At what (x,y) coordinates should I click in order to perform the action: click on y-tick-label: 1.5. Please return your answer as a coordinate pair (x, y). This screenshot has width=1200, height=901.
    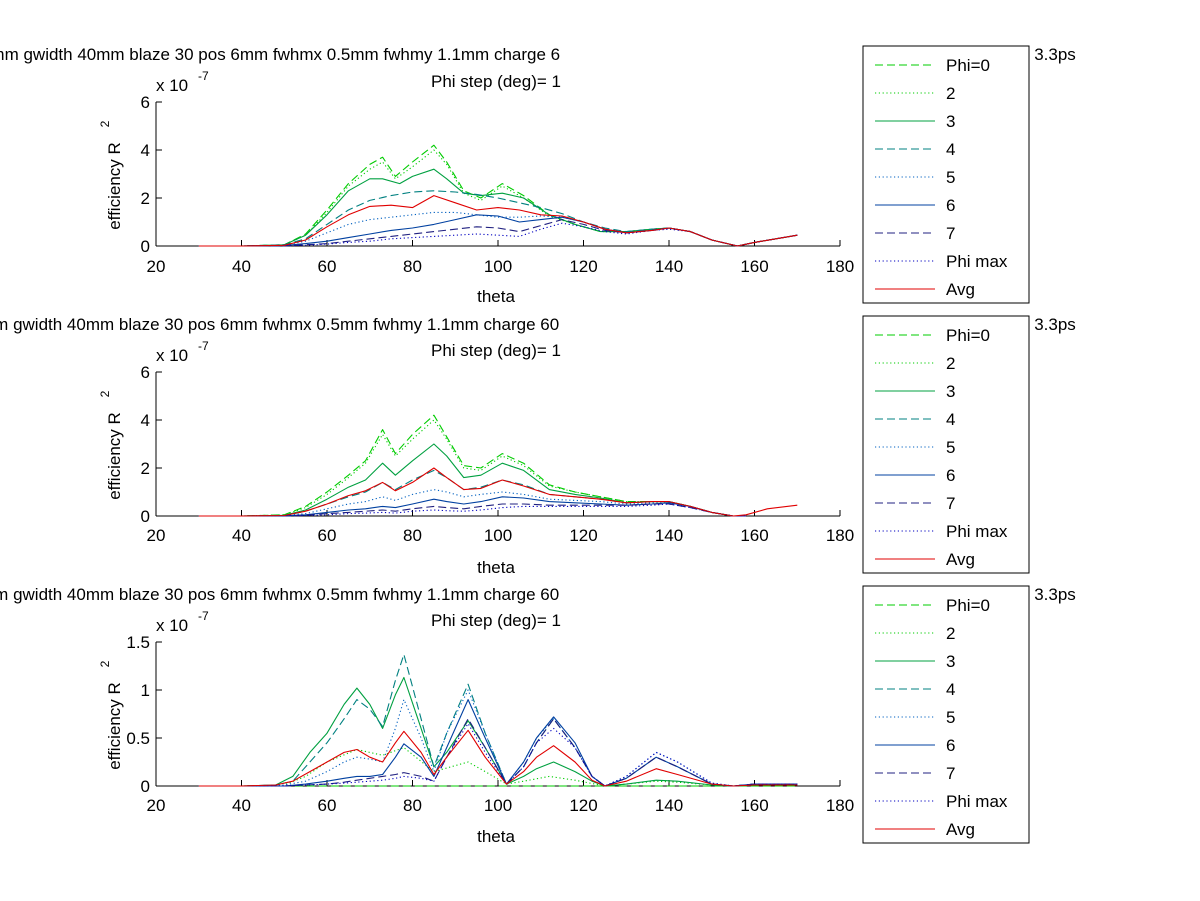
    Looking at the image, I should click on (138, 642).